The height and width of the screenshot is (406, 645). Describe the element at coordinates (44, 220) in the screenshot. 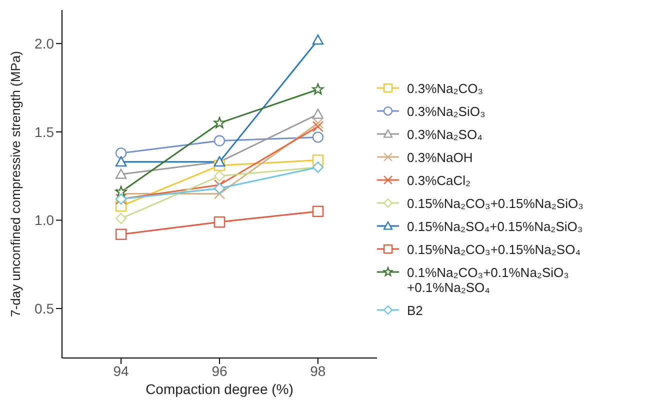

I see `y-tick-label: 1.0` at that location.